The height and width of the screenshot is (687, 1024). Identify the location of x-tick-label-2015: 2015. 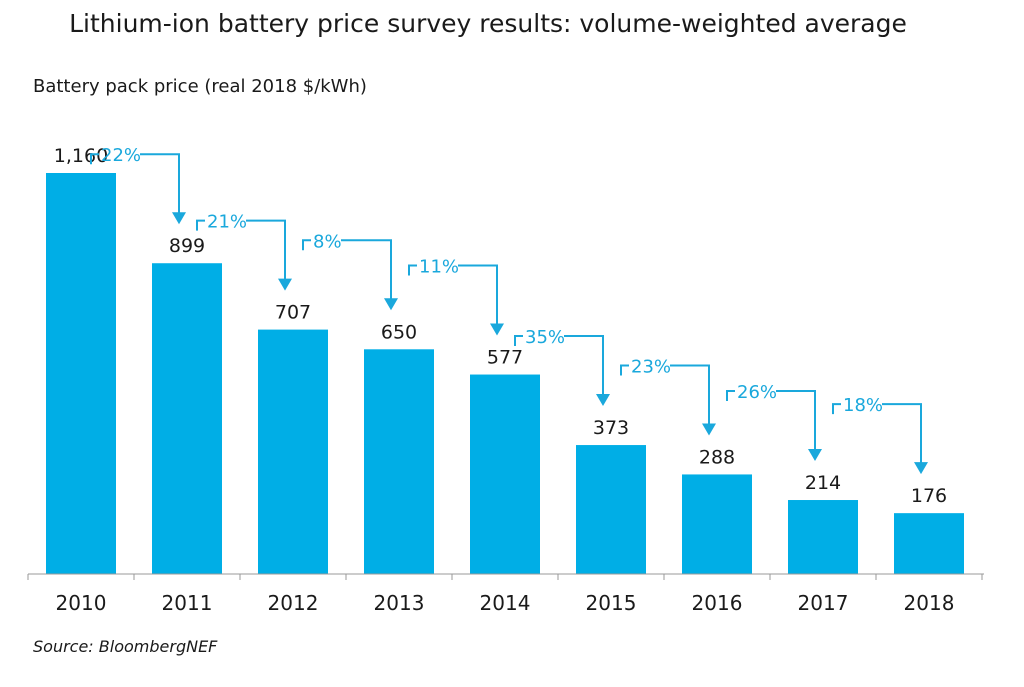
(611, 603).